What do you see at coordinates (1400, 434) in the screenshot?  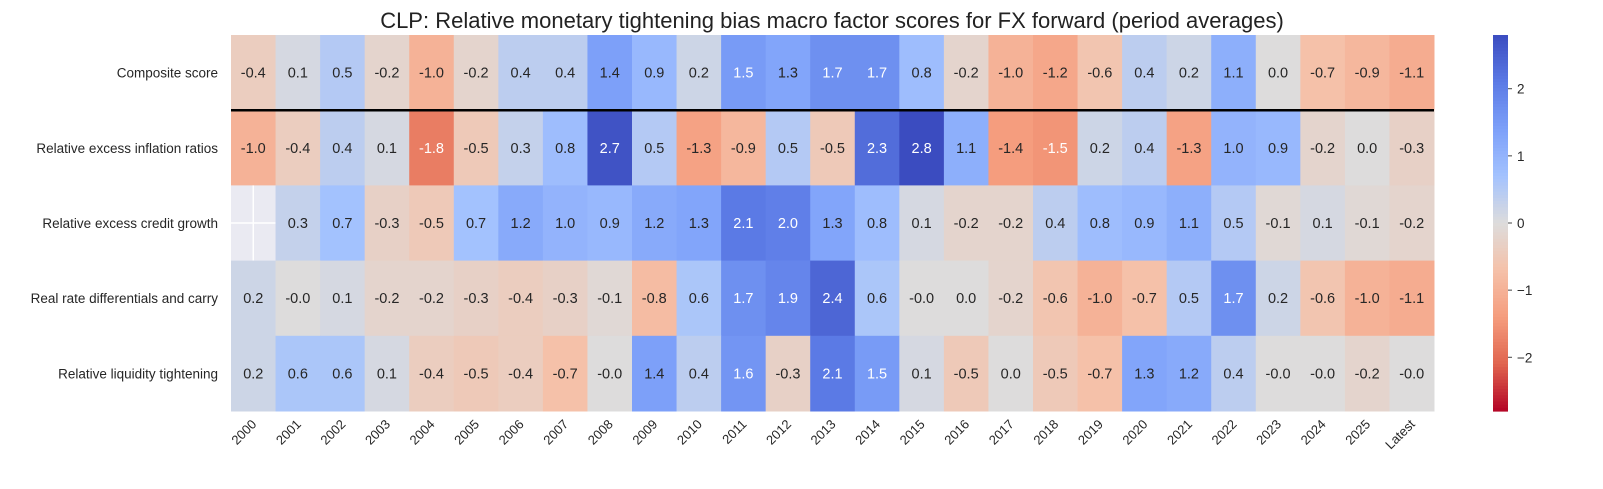 I see `column-label: Latest` at bounding box center [1400, 434].